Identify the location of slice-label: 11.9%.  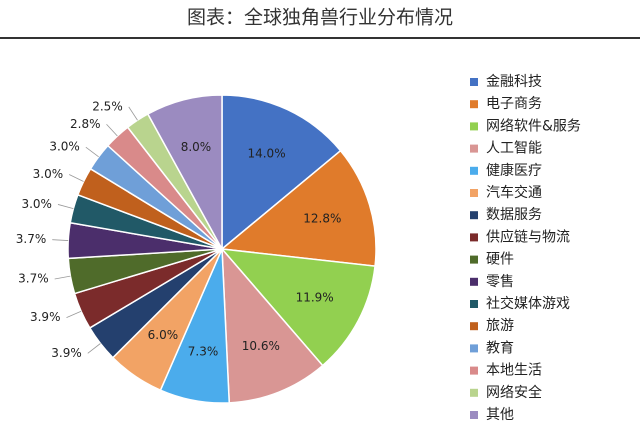
(315, 297).